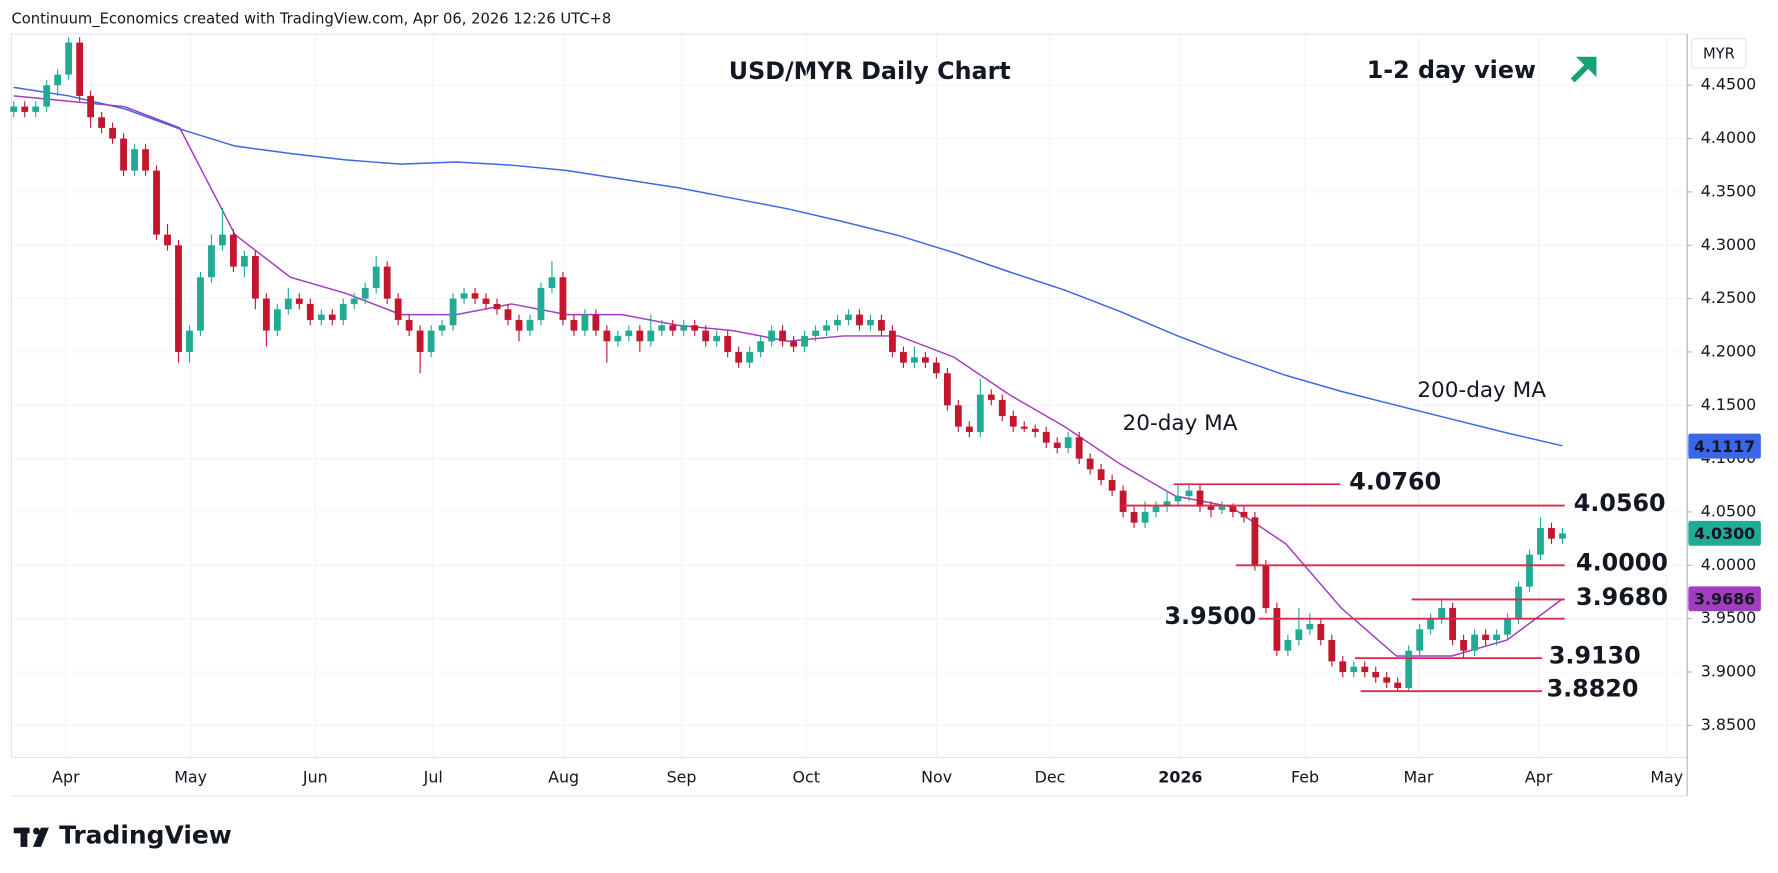  What do you see at coordinates (1395, 482) in the screenshot?
I see `level-label: 4.0760` at bounding box center [1395, 482].